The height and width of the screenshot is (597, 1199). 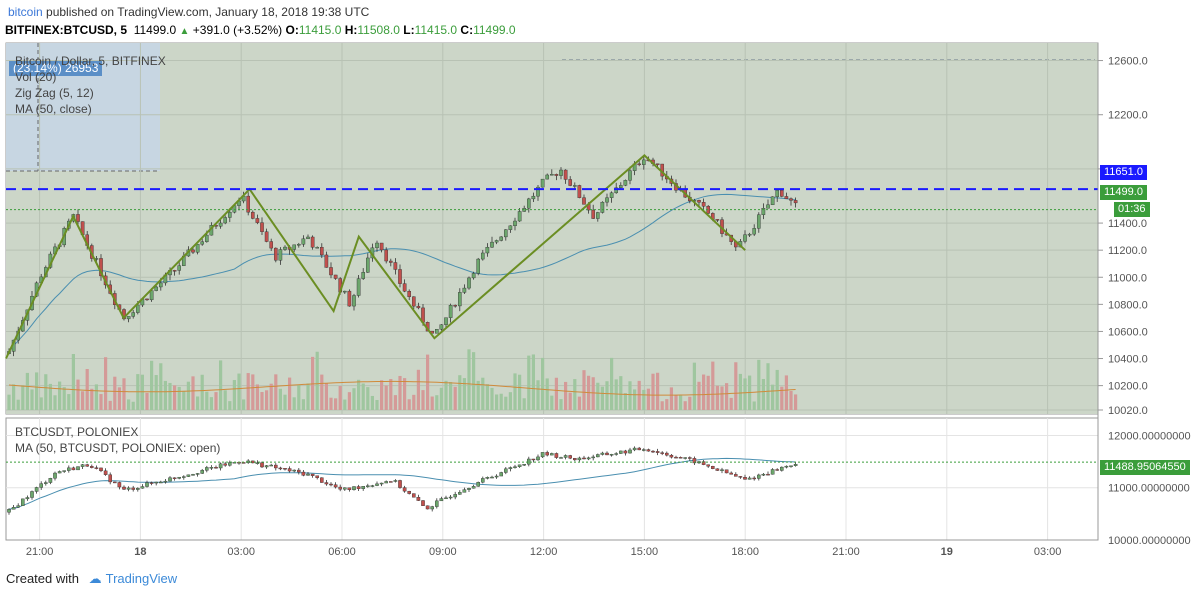 I want to click on tradingview-link: TradingView, so click(x=141, y=578).